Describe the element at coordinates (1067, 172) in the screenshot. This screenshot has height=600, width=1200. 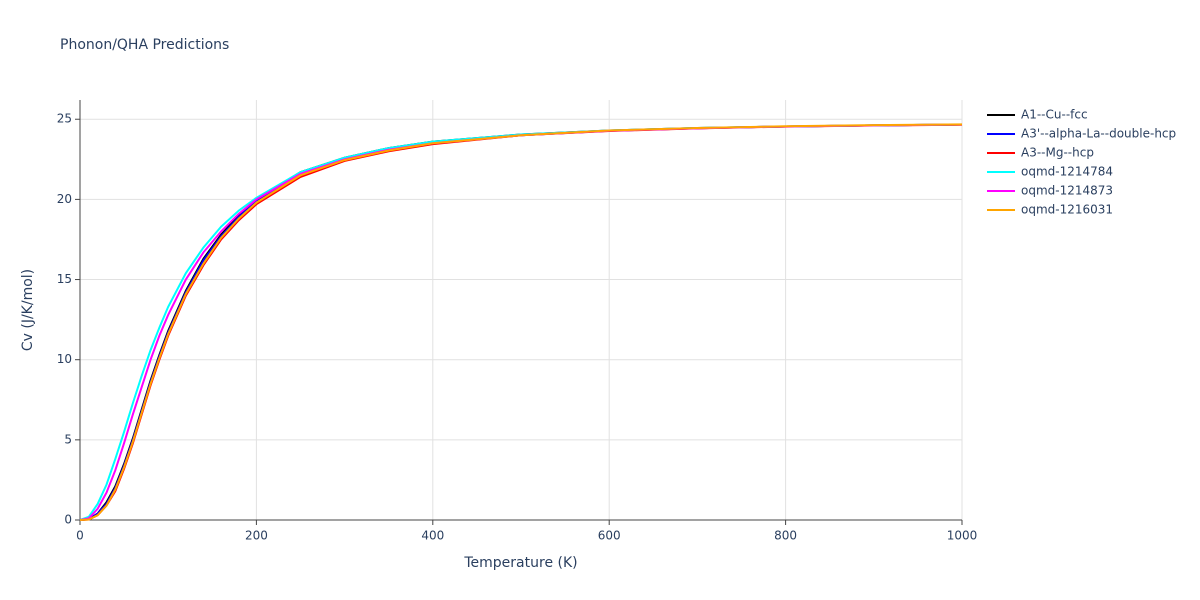
I see `legend-label: oqmd-1214784` at that location.